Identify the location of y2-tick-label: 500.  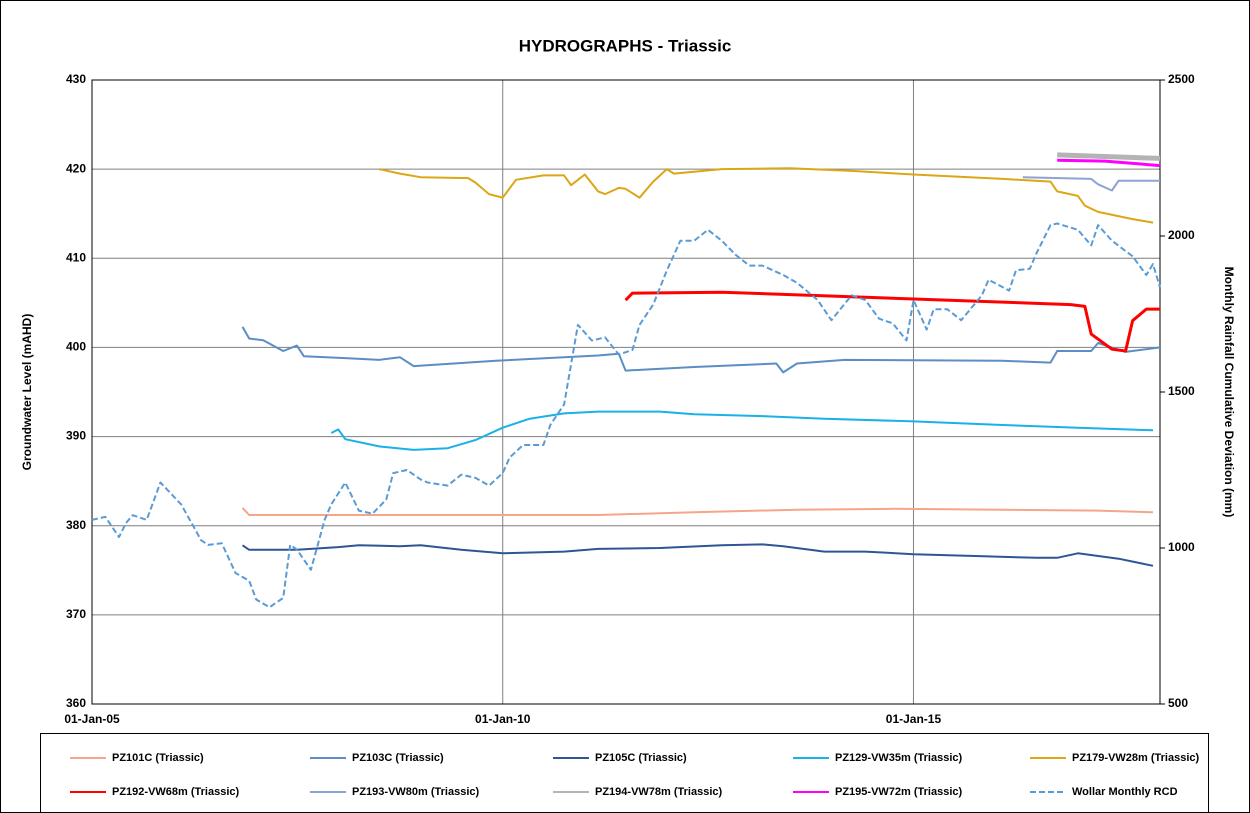
(1178, 703).